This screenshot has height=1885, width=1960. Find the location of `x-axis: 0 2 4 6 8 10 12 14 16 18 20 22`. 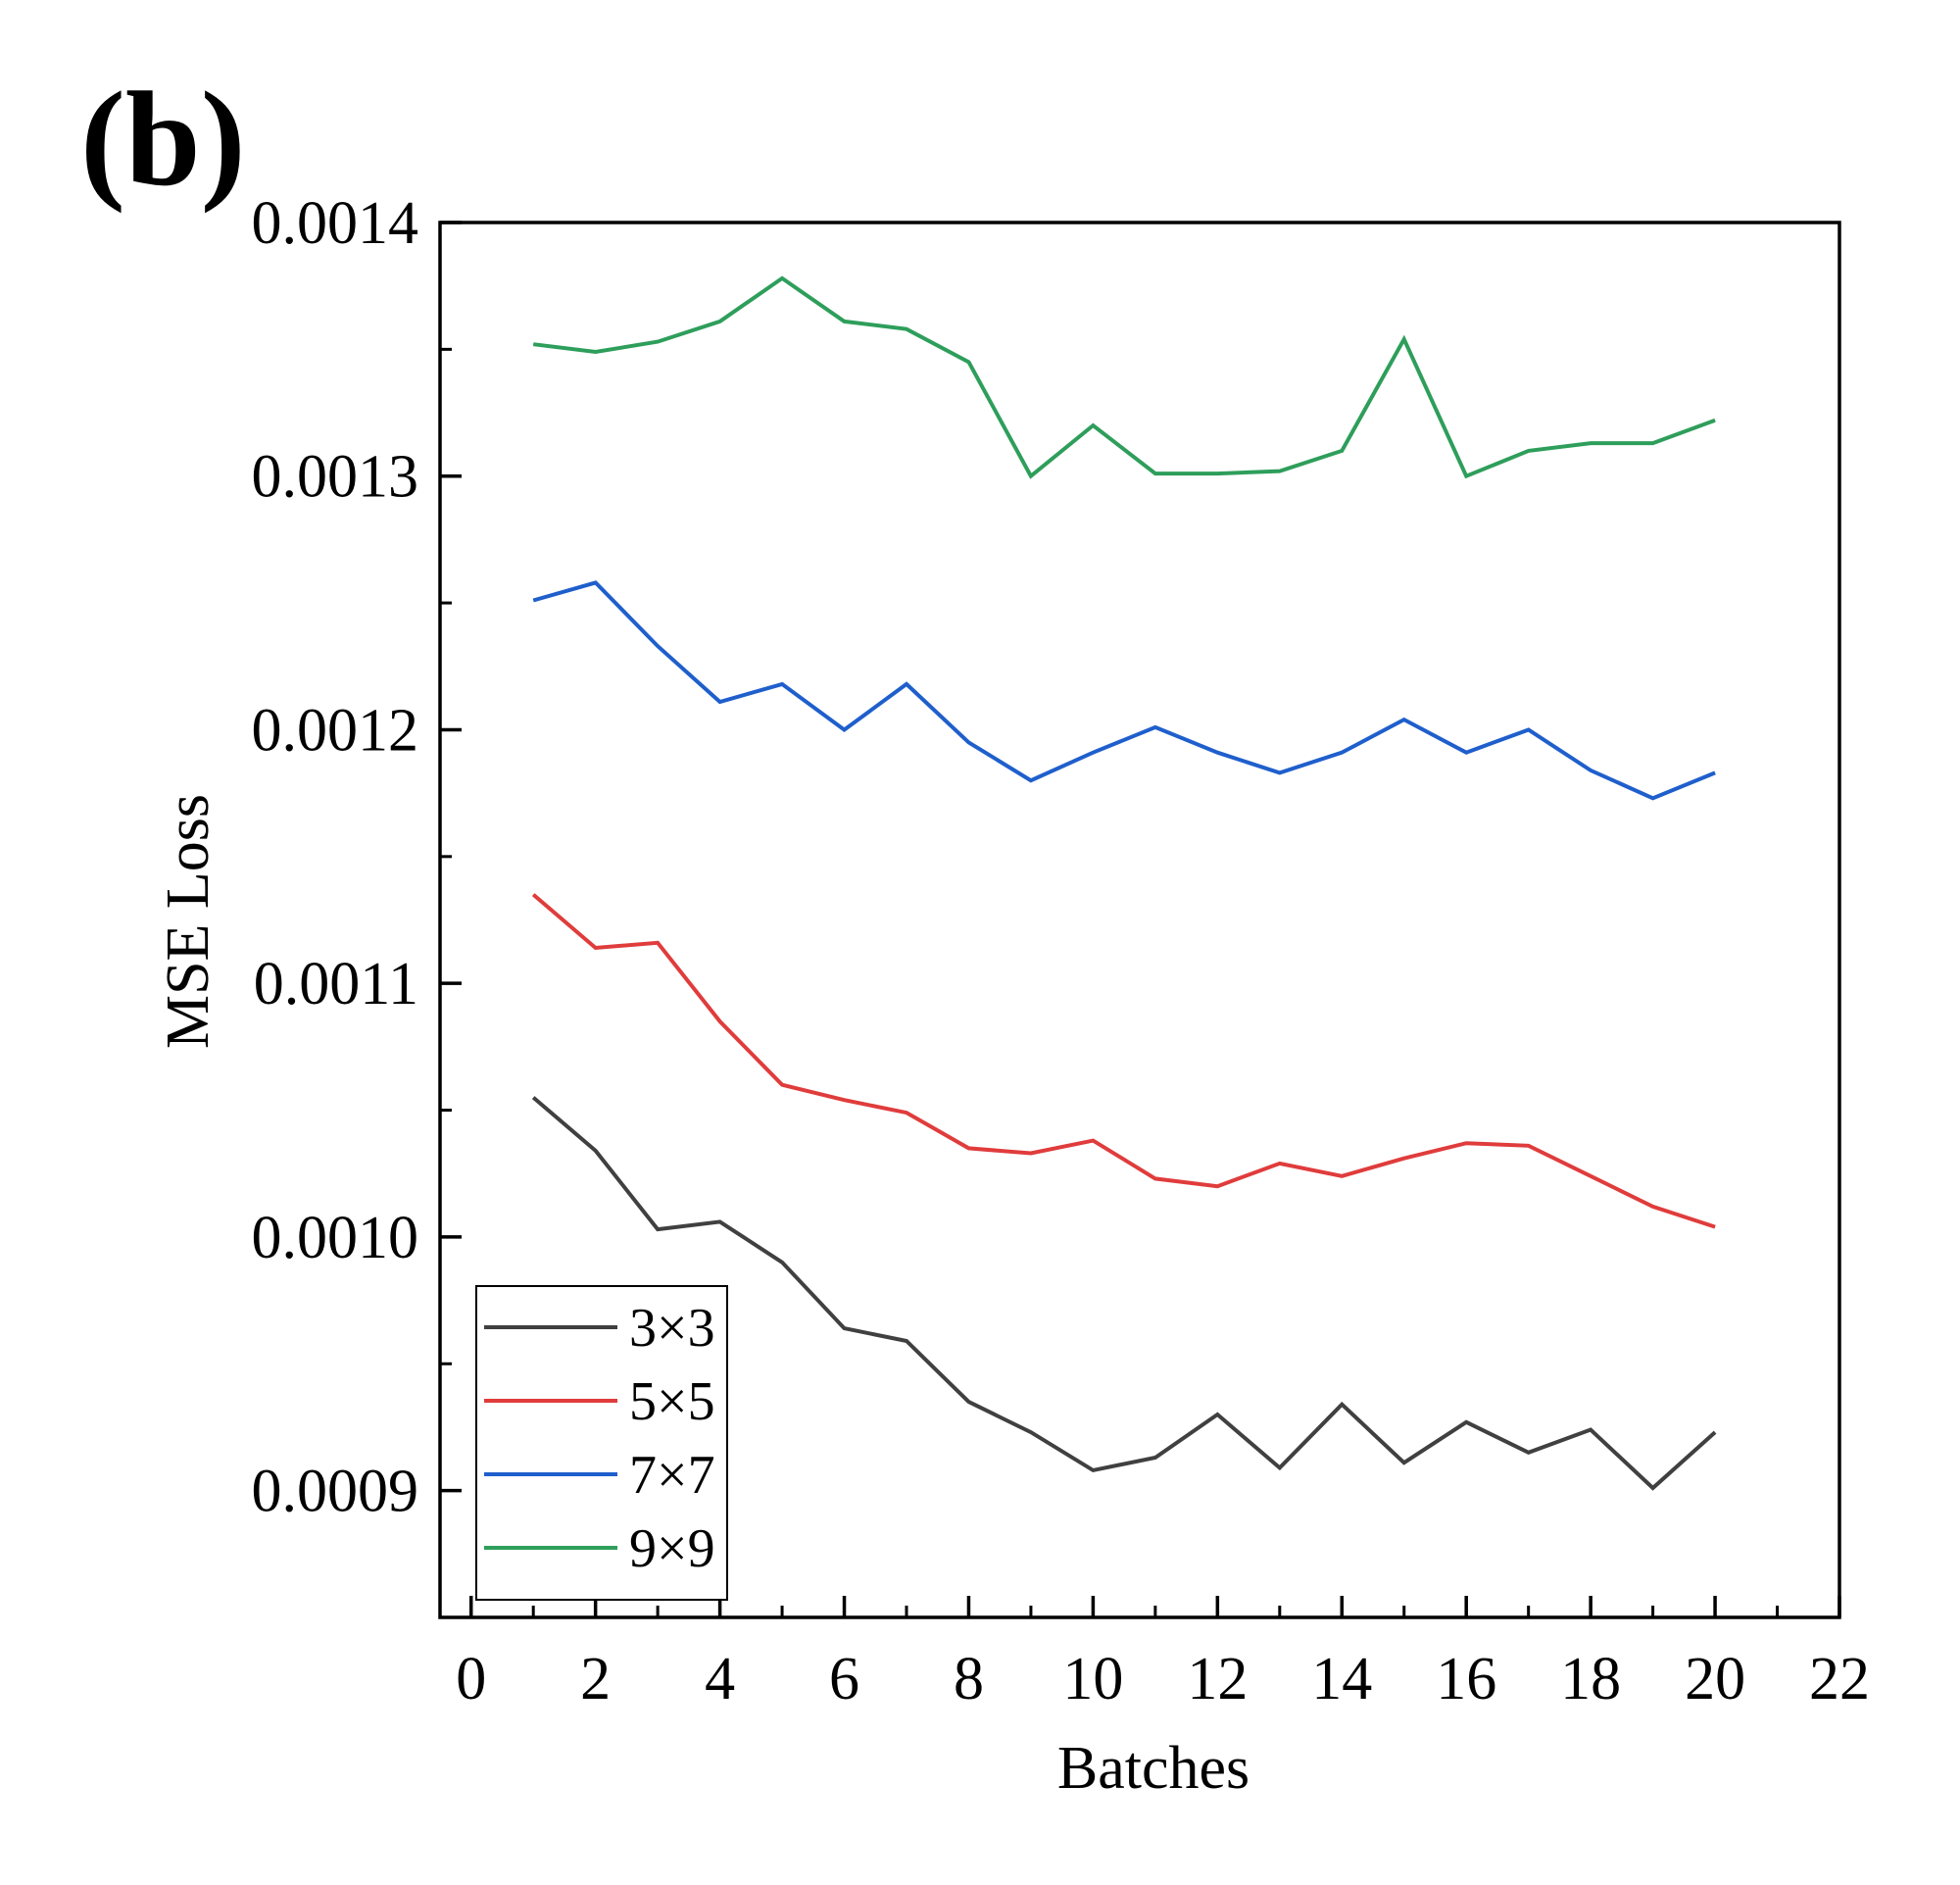

x-axis: 0 2 4 6 8 10 12 14 16 18 20 22 is located at coordinates (1163, 1654).